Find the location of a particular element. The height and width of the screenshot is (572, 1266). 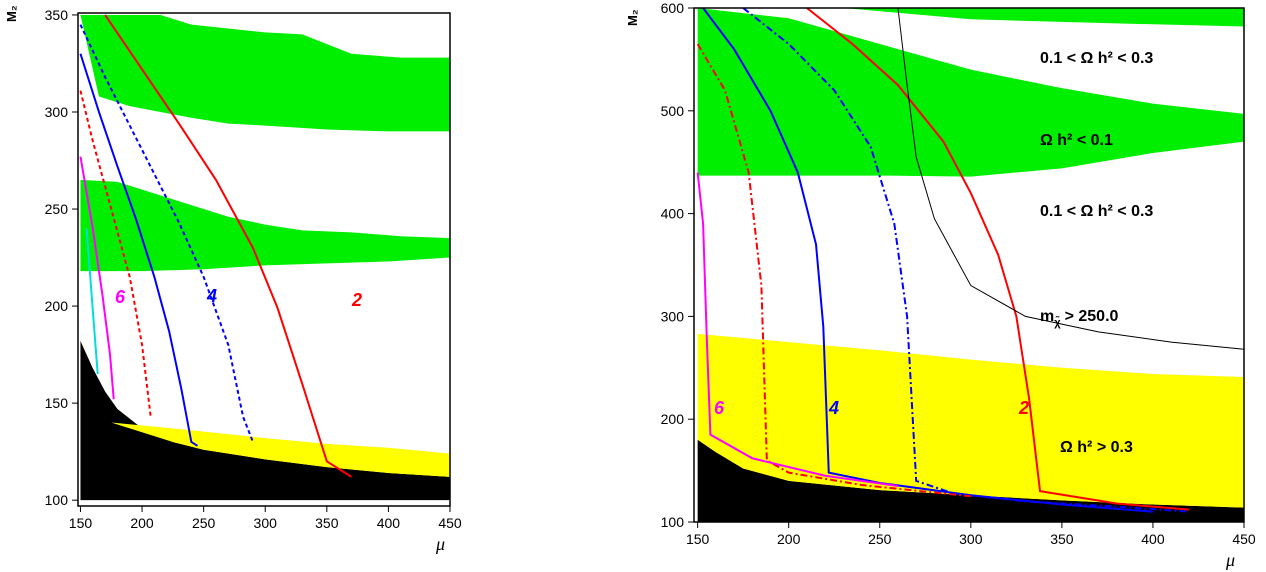

left-x-tick-label: 400 is located at coordinates (389, 523).